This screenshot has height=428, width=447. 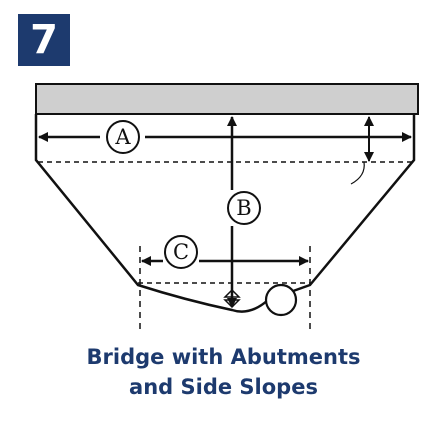 What do you see at coordinates (223, 387) in the screenshot?
I see `caption-line-2: and Side Slopes` at bounding box center [223, 387].